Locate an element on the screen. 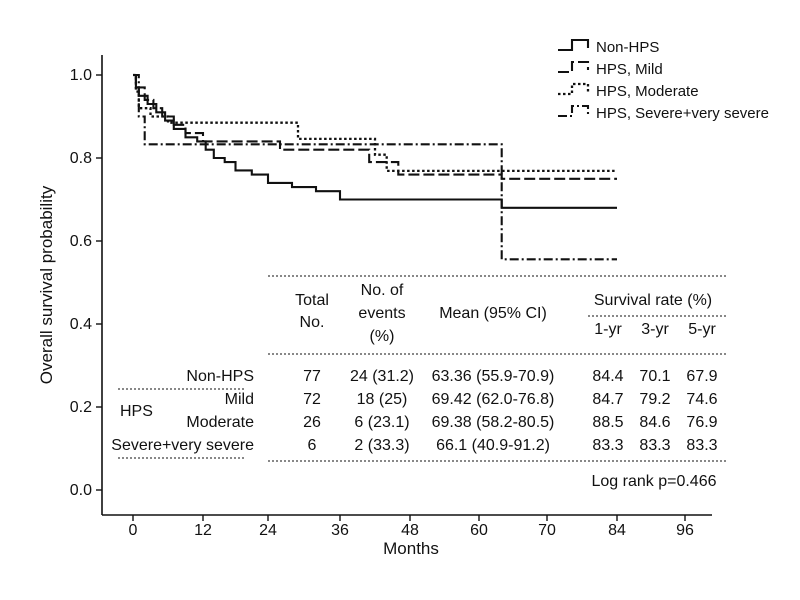 The width and height of the screenshot is (800, 600). x-tick-label: 0 is located at coordinates (133, 530).